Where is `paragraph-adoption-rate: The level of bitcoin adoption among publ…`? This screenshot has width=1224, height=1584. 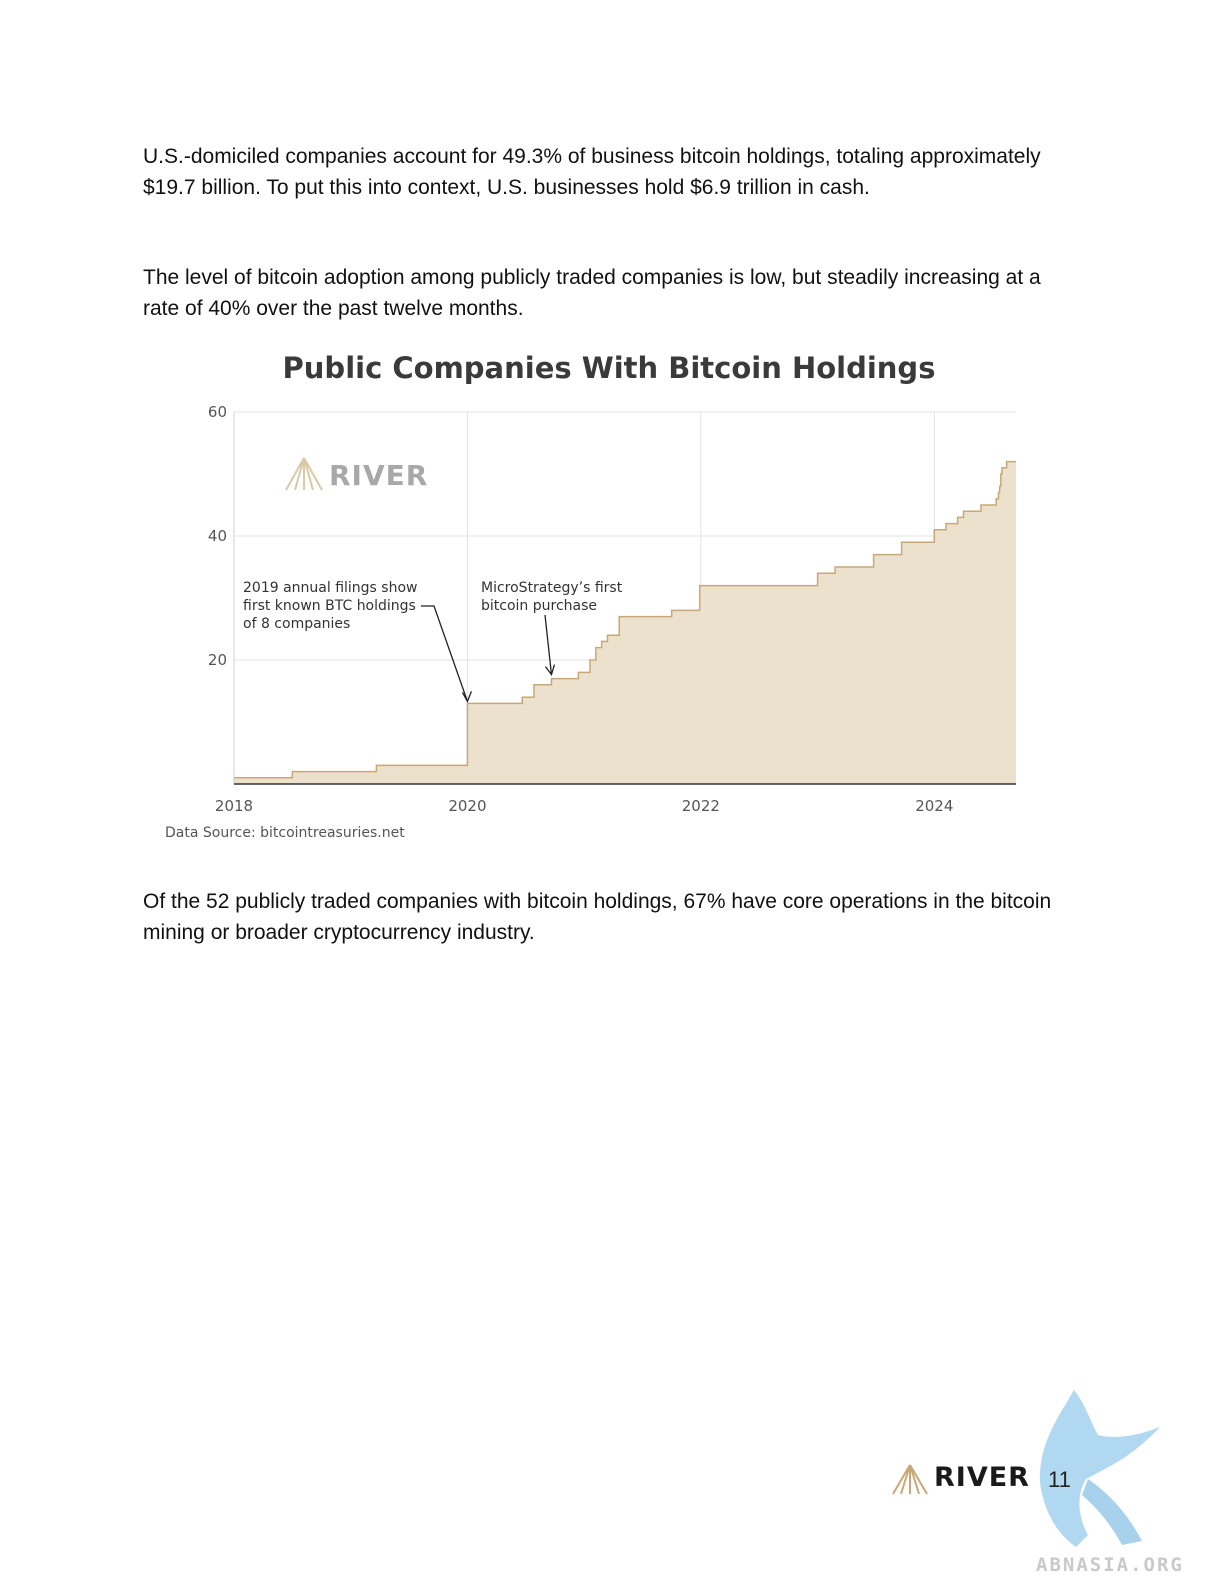 paragraph-adoption-rate: The level of bitcoin adoption among publ… is located at coordinates (592, 293).